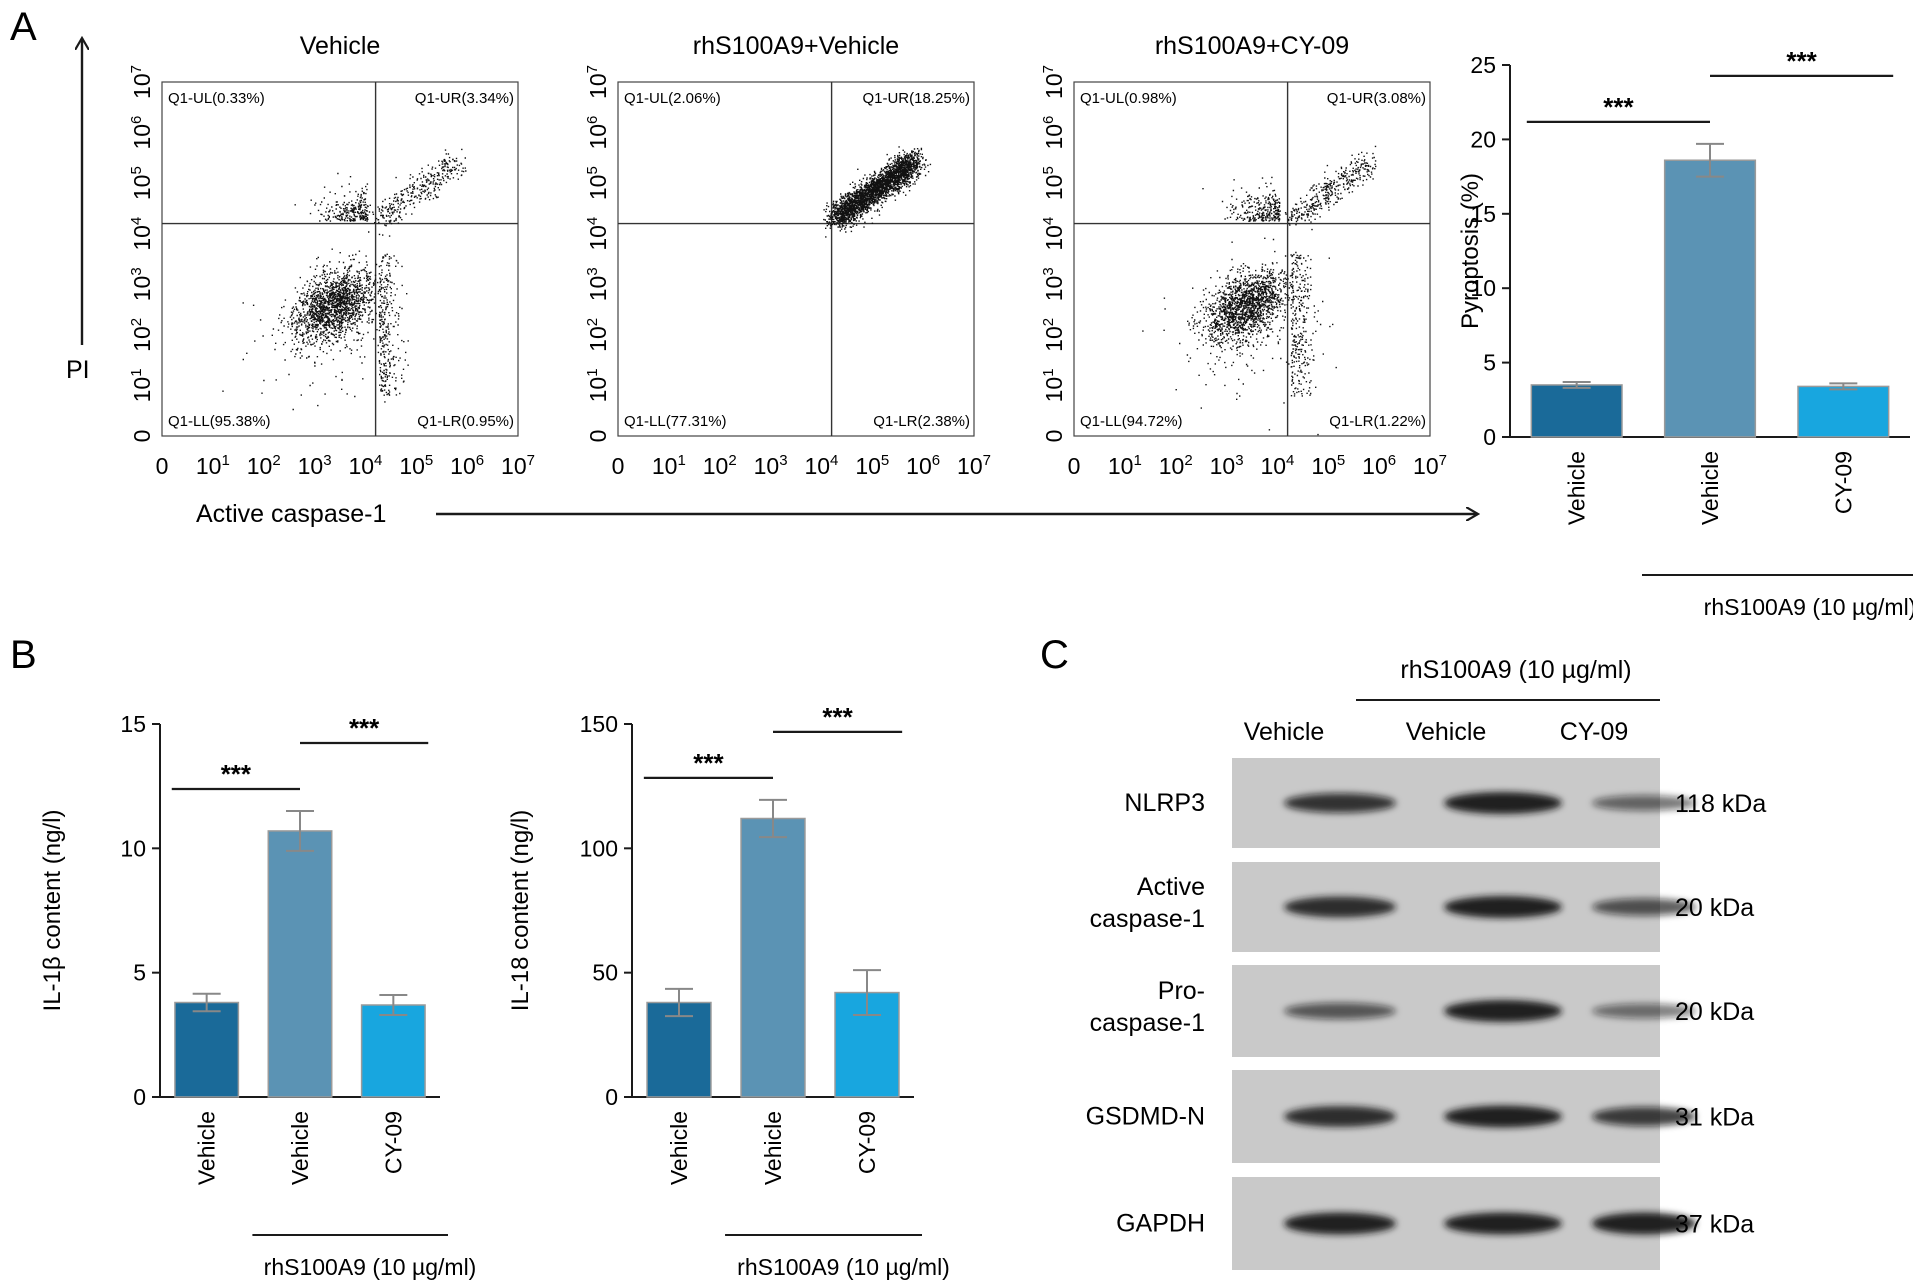 The image size is (1913, 1284). I want to click on blot-kda-label: 118 kDa, so click(1720, 804).